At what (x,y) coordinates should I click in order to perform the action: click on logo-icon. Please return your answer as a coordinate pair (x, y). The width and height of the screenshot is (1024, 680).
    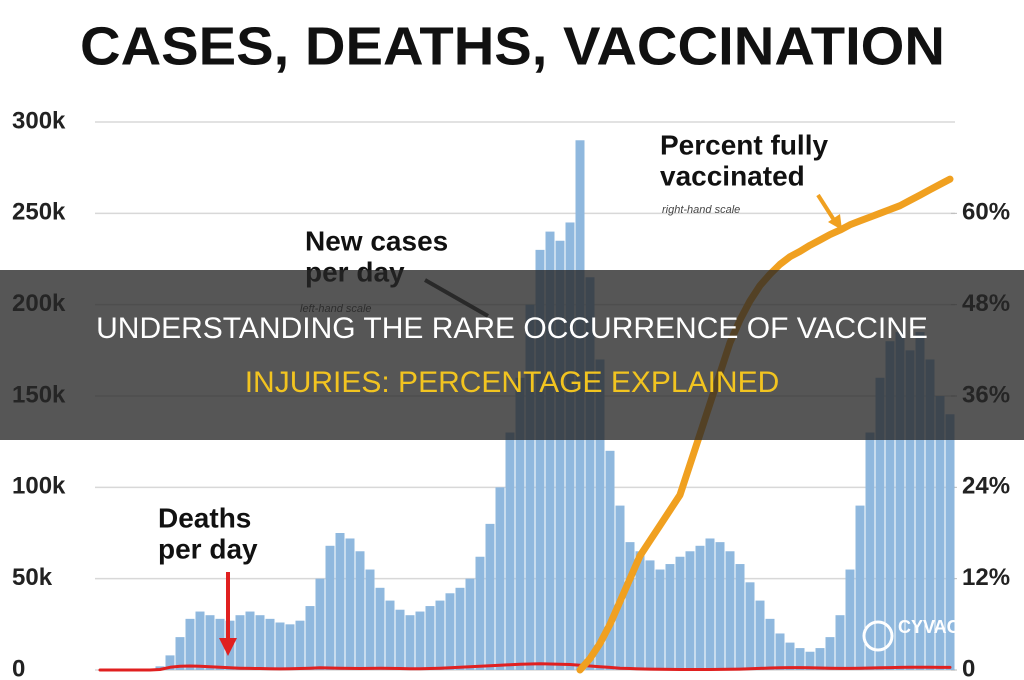
    Looking at the image, I should click on (878, 636).